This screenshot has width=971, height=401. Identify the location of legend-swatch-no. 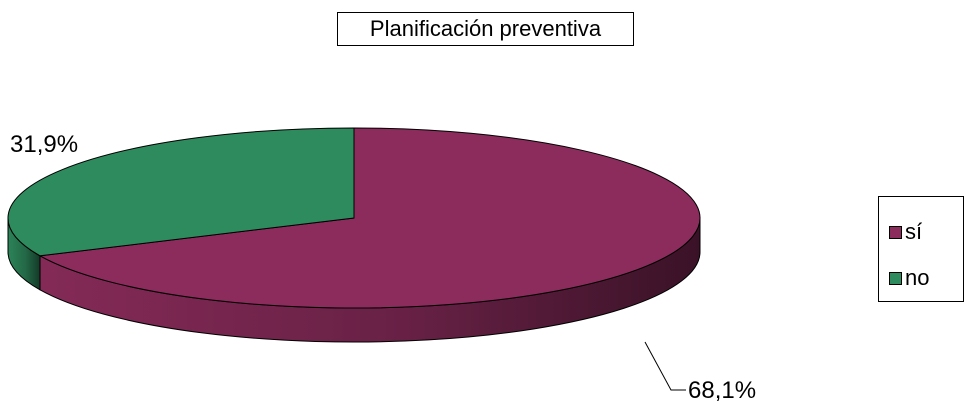
(895, 278).